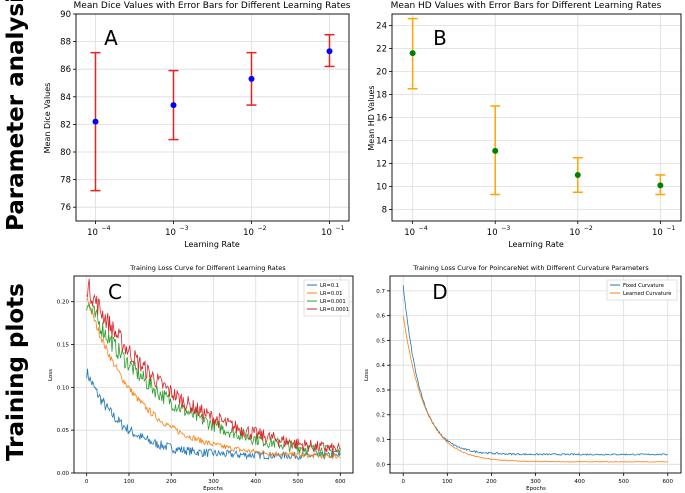 This screenshot has width=685, height=493. I want to click on y-tick-label: 0.20, so click(63, 303).